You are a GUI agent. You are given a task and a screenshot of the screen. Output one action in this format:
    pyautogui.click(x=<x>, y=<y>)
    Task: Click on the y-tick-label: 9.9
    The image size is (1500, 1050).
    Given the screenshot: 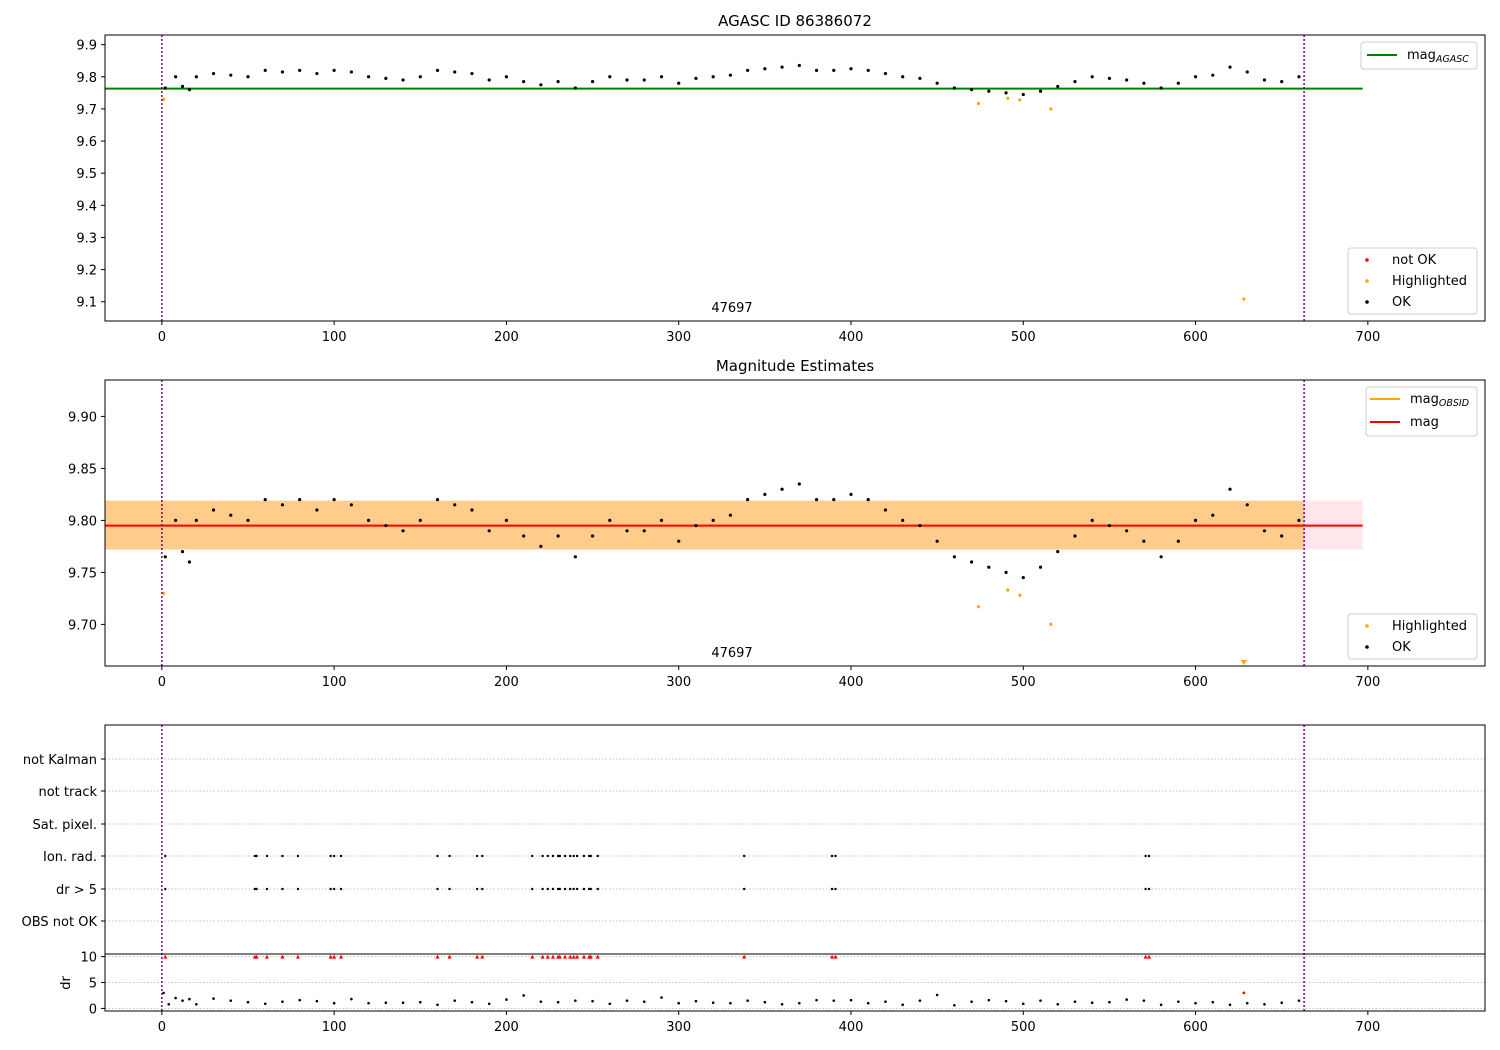 What is the action you would take?
    pyautogui.click(x=86, y=46)
    